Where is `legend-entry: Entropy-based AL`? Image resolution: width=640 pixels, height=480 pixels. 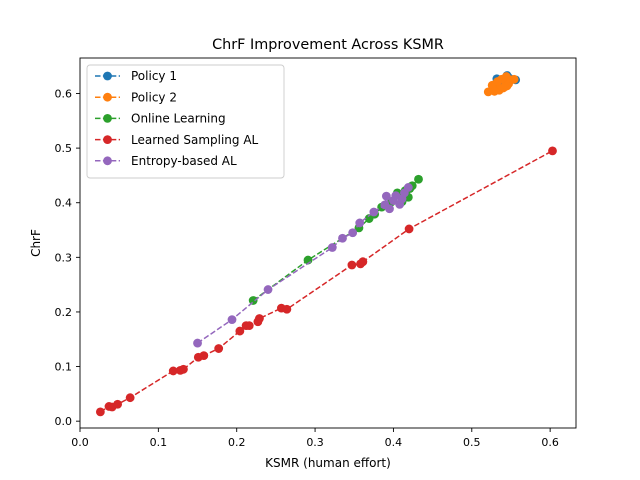
legend-entry: Entropy-based AL is located at coordinates (166, 161).